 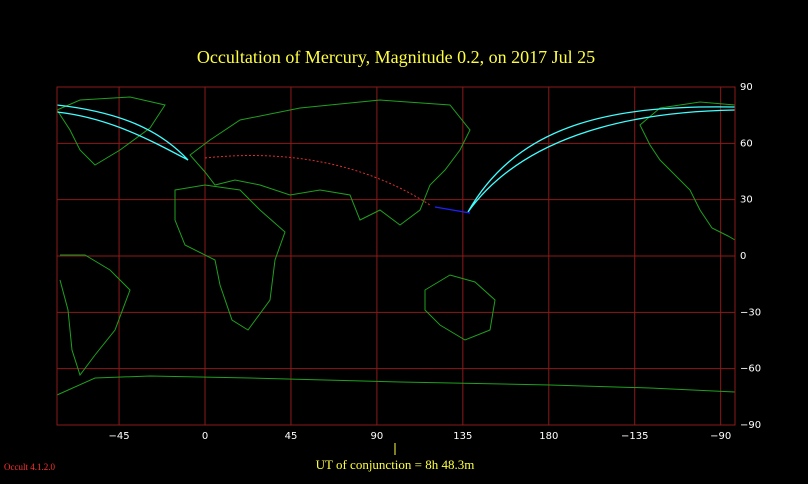 What do you see at coordinates (95, 315) in the screenshot?
I see `south-america` at bounding box center [95, 315].